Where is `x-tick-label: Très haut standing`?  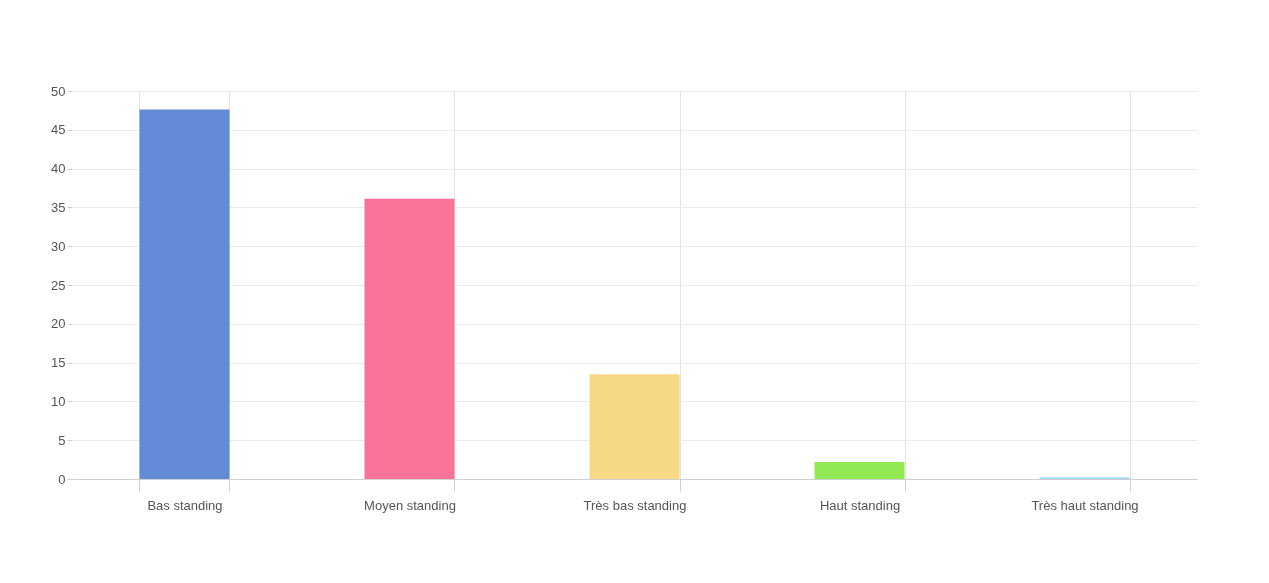
x-tick-label: Très haut standing is located at coordinates (1085, 505).